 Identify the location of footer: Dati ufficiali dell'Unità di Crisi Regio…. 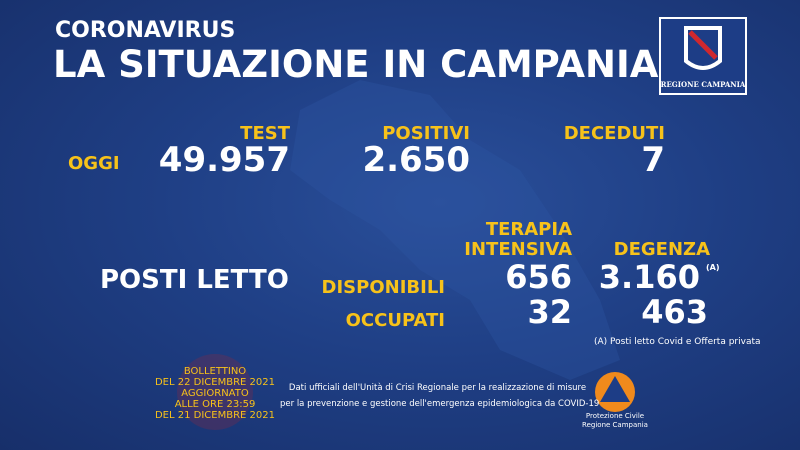
(440, 396).